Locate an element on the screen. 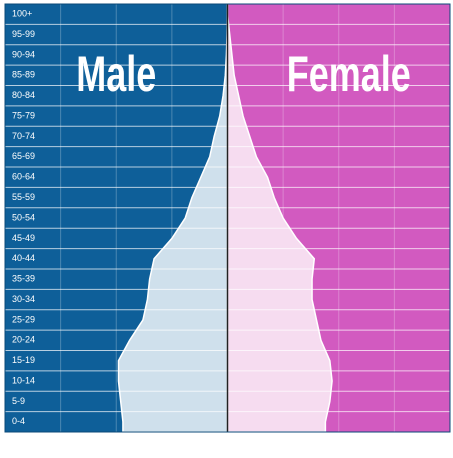 The image size is (453, 458). y-tick-label: 15-19 is located at coordinates (23, 360).